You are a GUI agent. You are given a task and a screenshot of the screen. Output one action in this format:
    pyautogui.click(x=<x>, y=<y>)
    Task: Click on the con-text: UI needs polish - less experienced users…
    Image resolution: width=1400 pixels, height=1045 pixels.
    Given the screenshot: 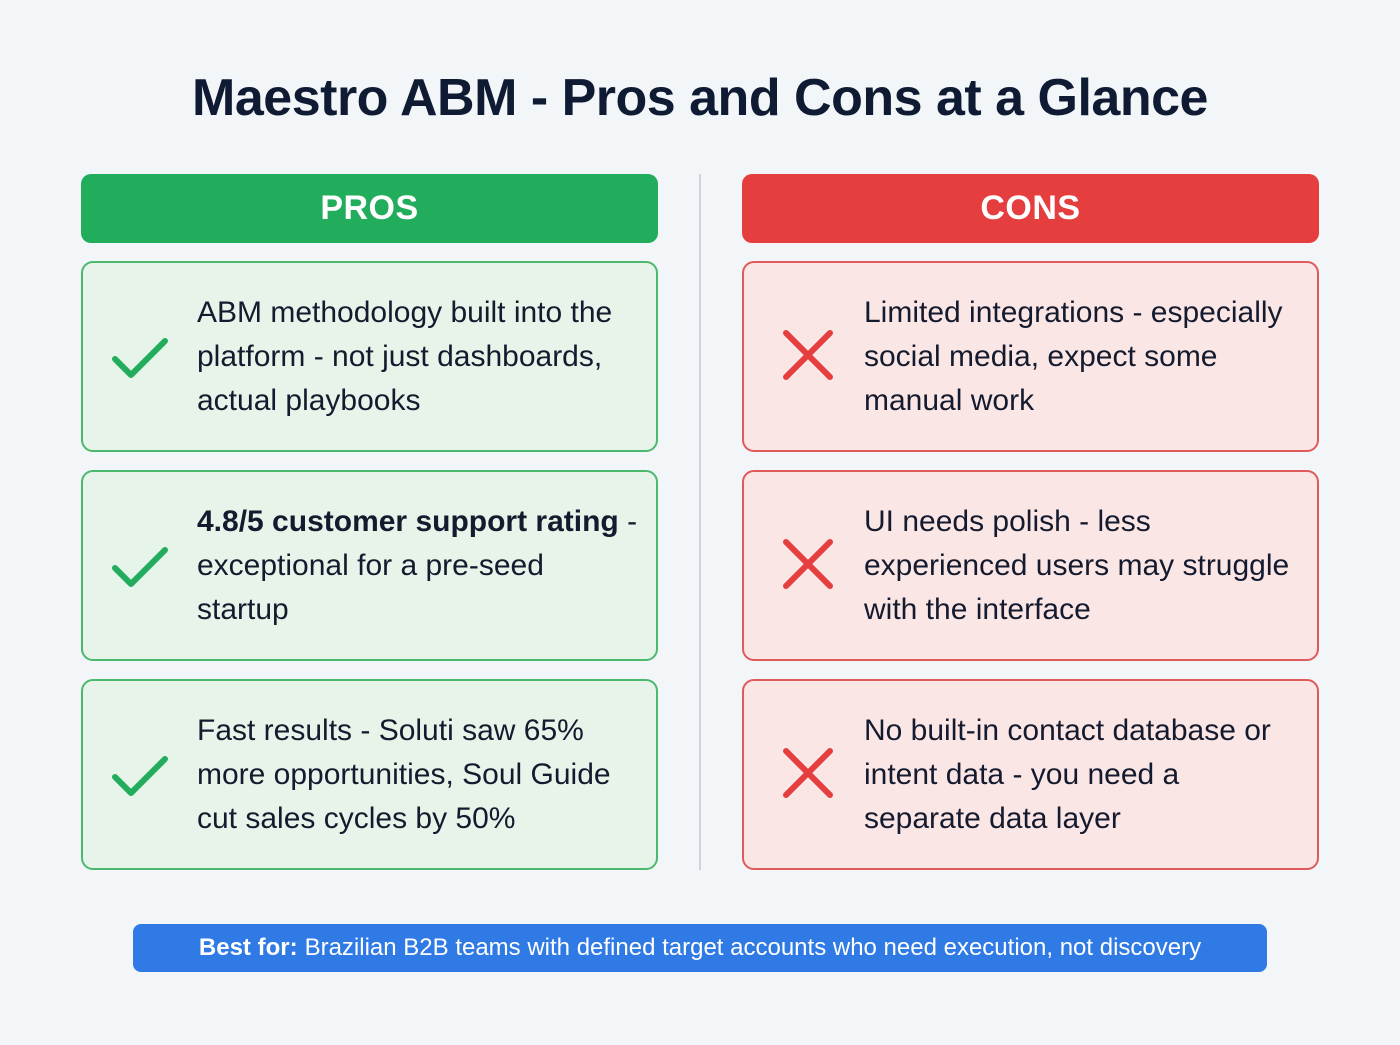 What is the action you would take?
    pyautogui.click(x=1077, y=565)
    